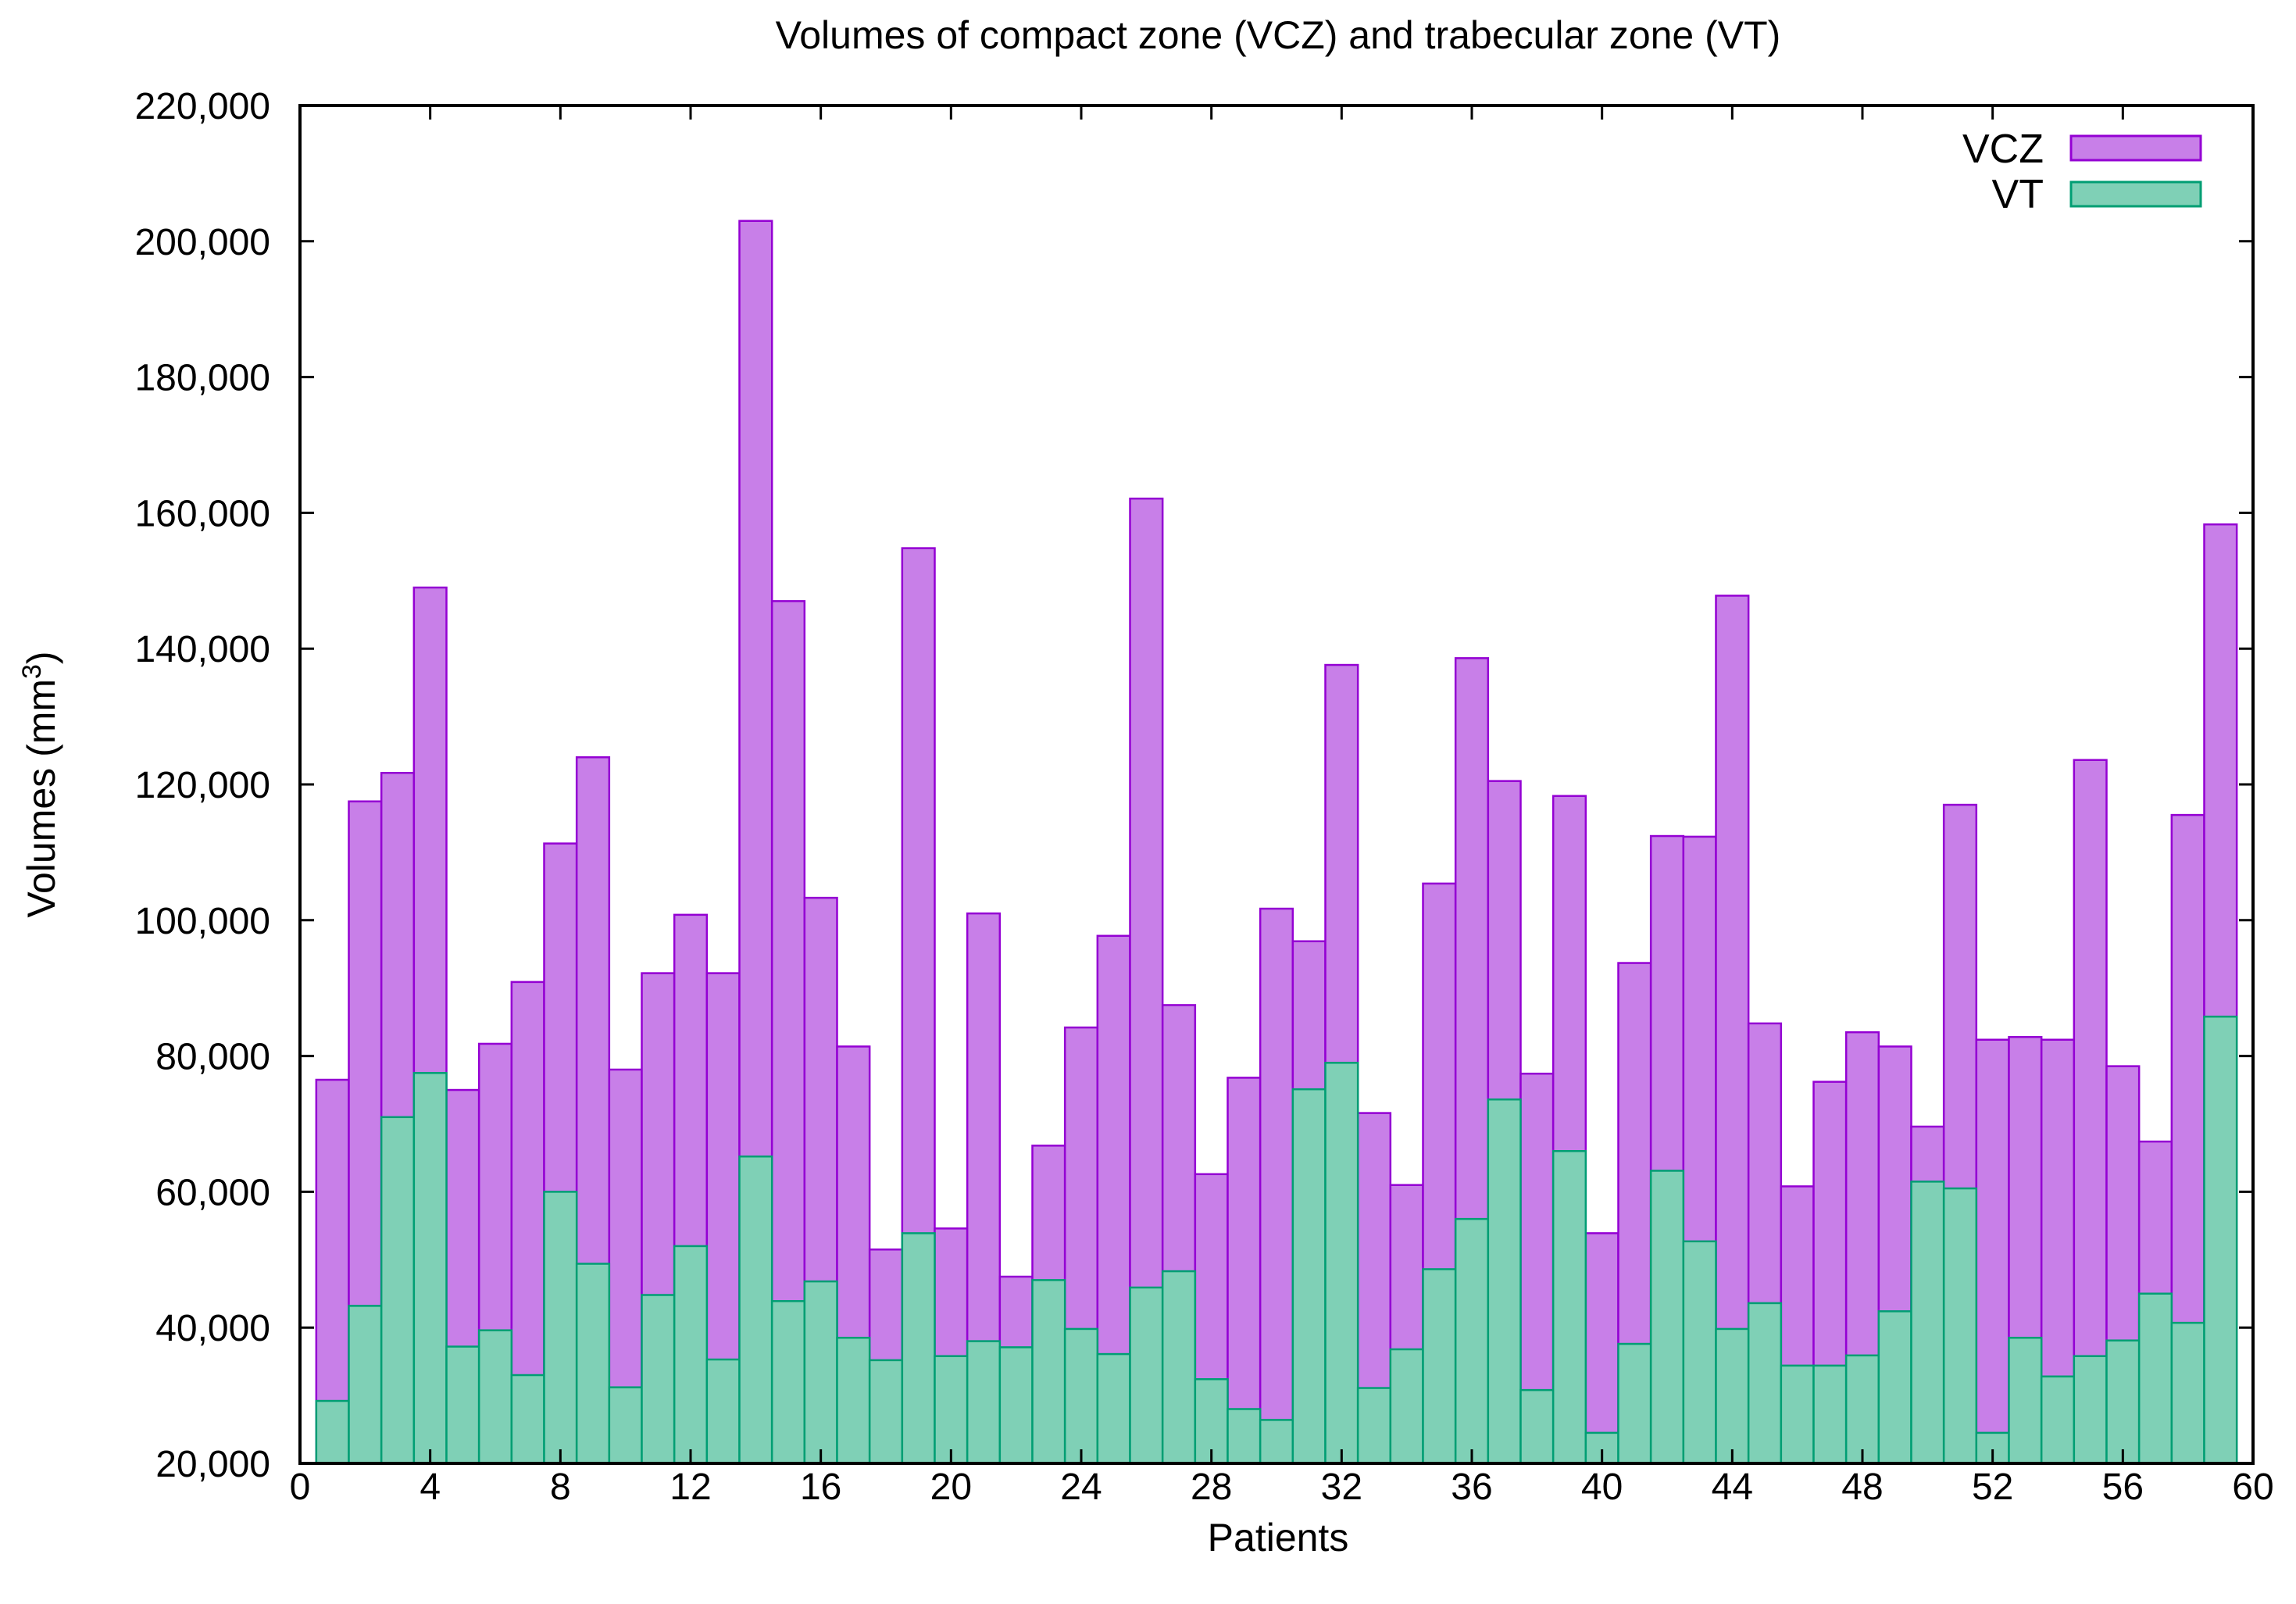  Describe the element at coordinates (2123, 1487) in the screenshot. I see `x-tick-label: 56` at that location.